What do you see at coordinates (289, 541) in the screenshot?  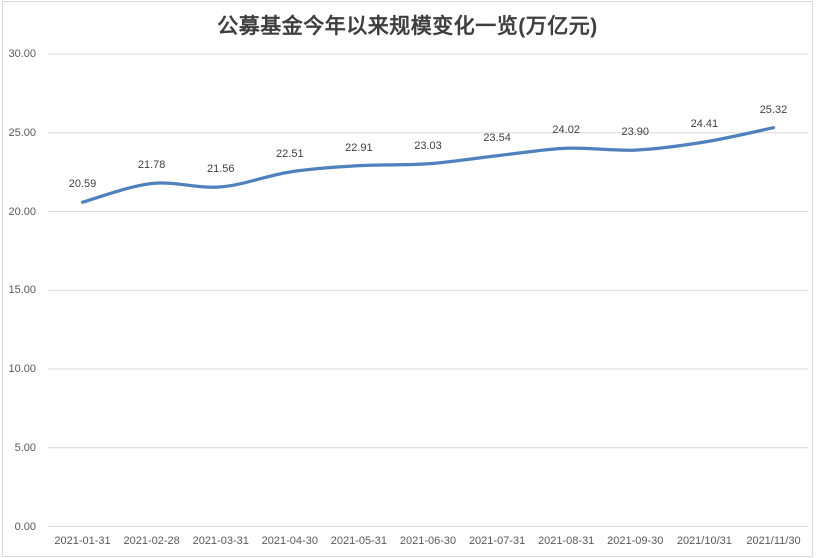 I see `x-axis-tick-label: 2021-04-30` at bounding box center [289, 541].